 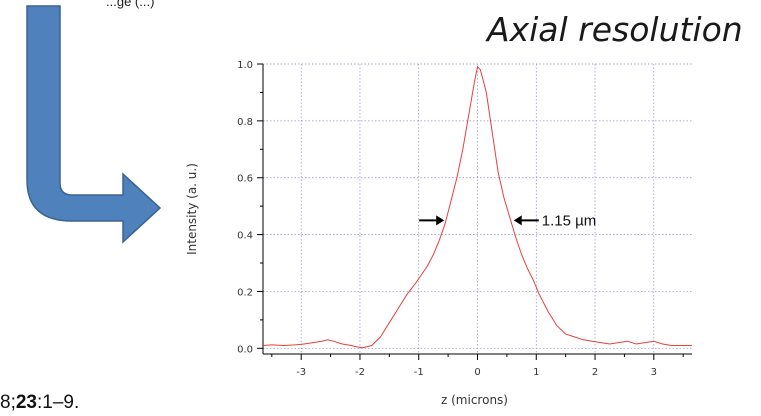 What do you see at coordinates (58, 402) in the screenshot?
I see `citation-suffix: :1–9.` at bounding box center [58, 402].